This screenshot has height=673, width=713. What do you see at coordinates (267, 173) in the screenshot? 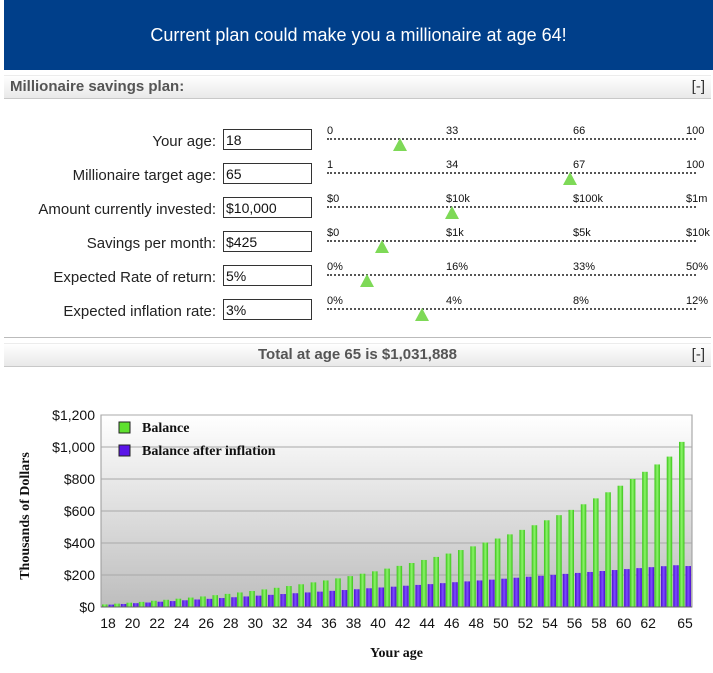
I see `target-age-input` at bounding box center [267, 173].